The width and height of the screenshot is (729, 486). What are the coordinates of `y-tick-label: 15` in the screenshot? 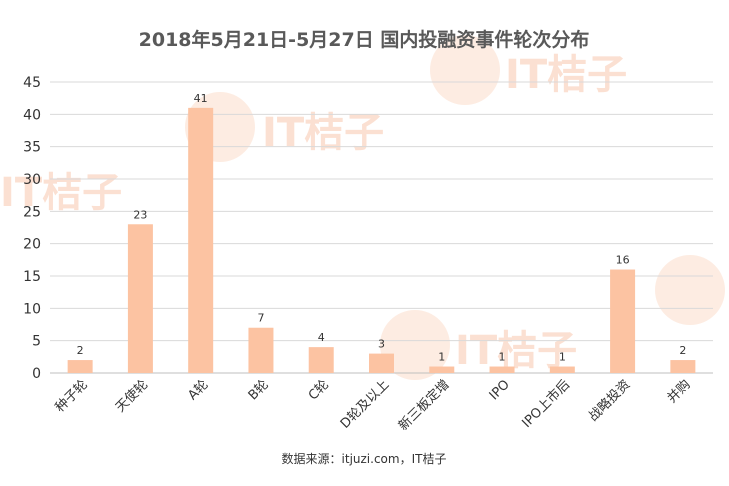 It's located at (32, 277).